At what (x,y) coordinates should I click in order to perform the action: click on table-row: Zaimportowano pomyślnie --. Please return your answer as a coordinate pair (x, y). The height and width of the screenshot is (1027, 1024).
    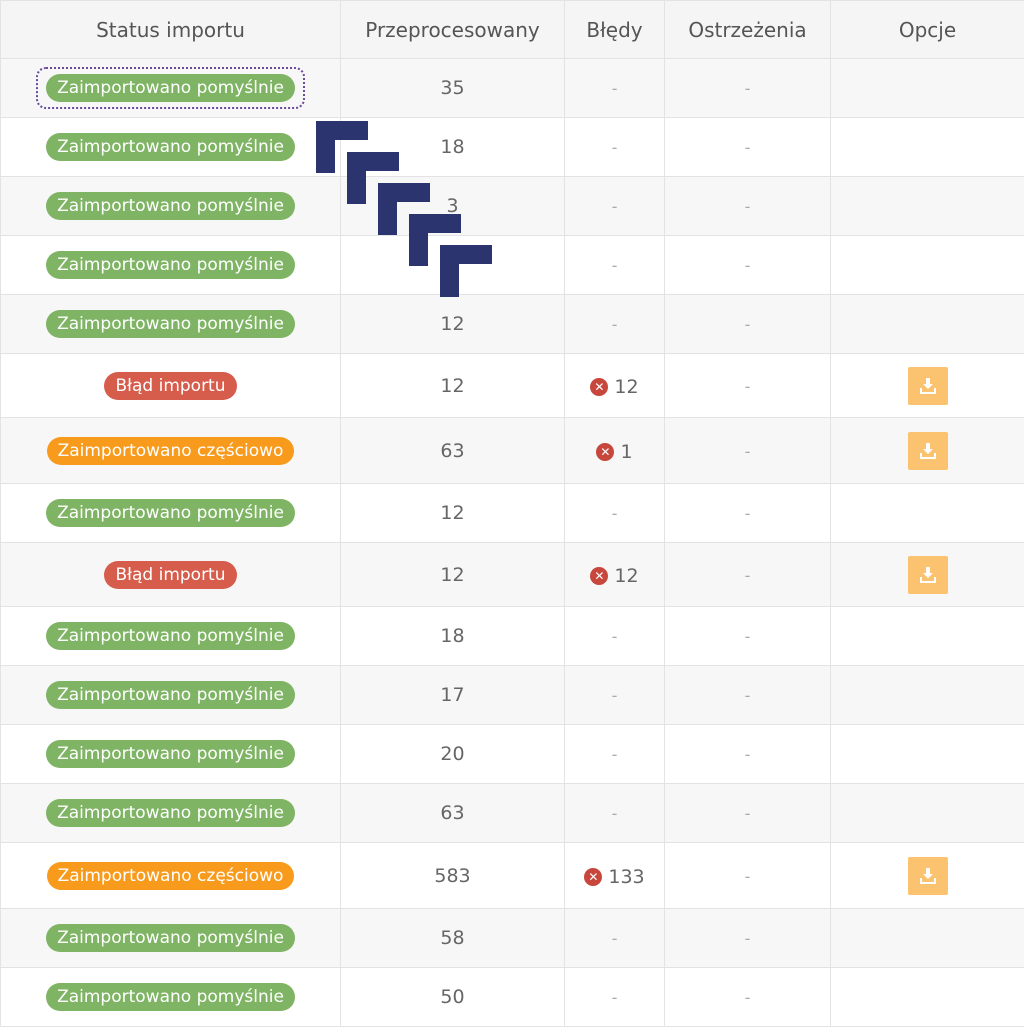
    Looking at the image, I should click on (512, 265).